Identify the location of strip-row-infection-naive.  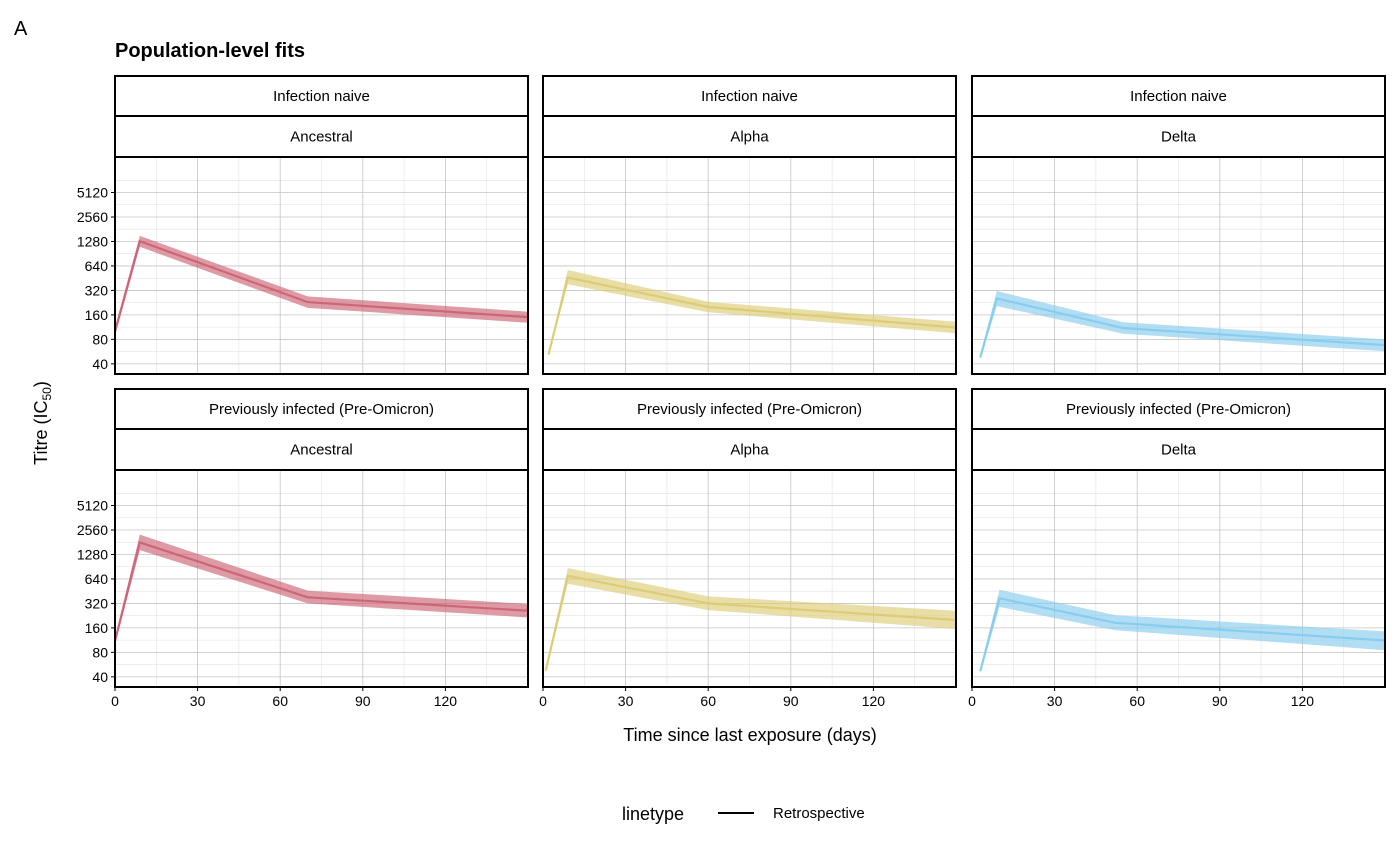
(1178, 96).